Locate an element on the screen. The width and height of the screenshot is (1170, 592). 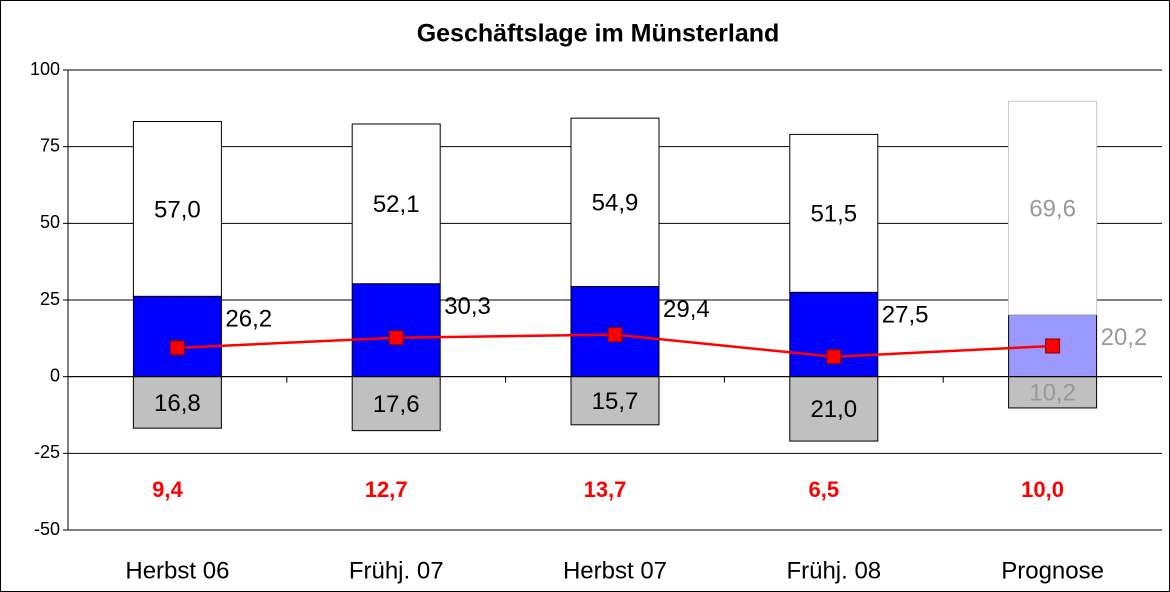
data-label: 17,6 is located at coordinates (396, 404).